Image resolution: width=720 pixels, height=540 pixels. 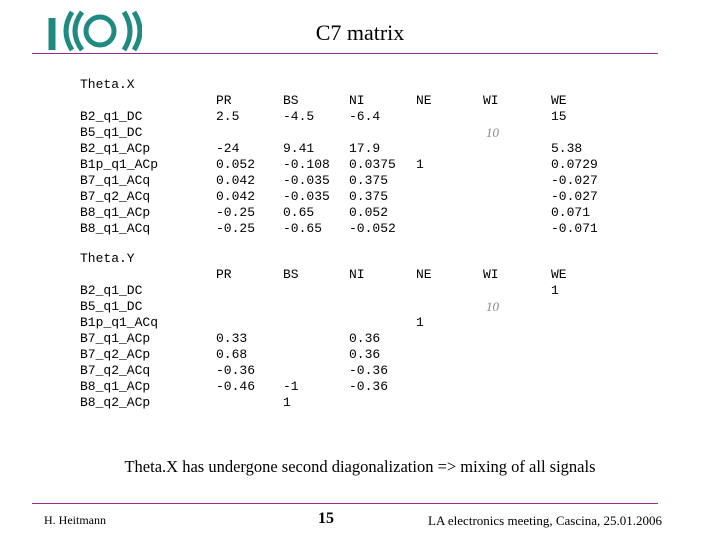 What do you see at coordinates (574, 164) in the screenshot?
I see `matrix-cell: 0.0729` at bounding box center [574, 164].